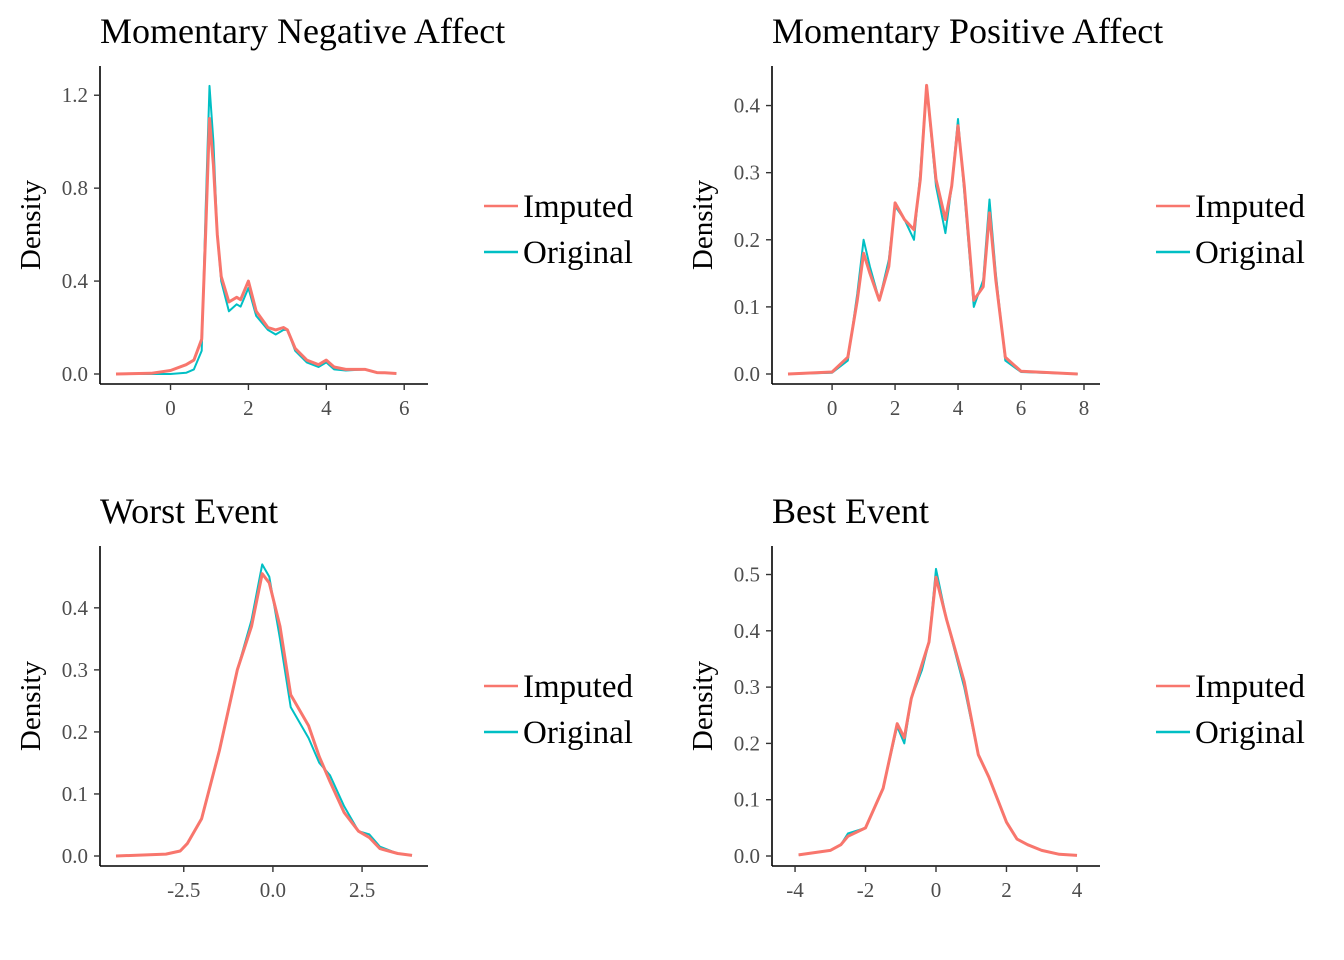  I want to click on y-tick-label: 0.8, so click(75, 188).